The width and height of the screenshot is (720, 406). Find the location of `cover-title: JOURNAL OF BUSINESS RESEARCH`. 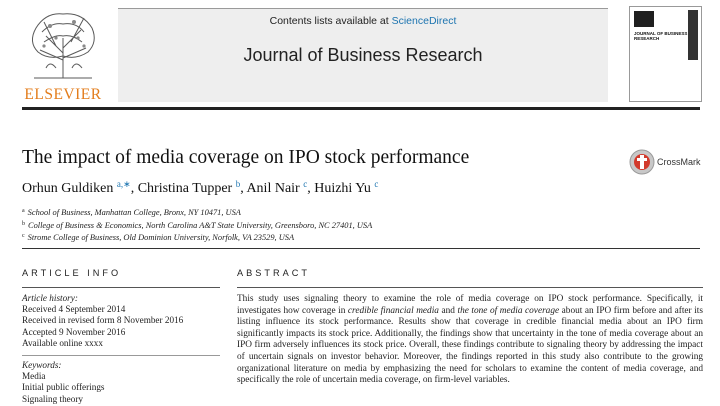

cover-title: JOURNAL OF BUSINESS RESEARCH is located at coordinates (661, 36).